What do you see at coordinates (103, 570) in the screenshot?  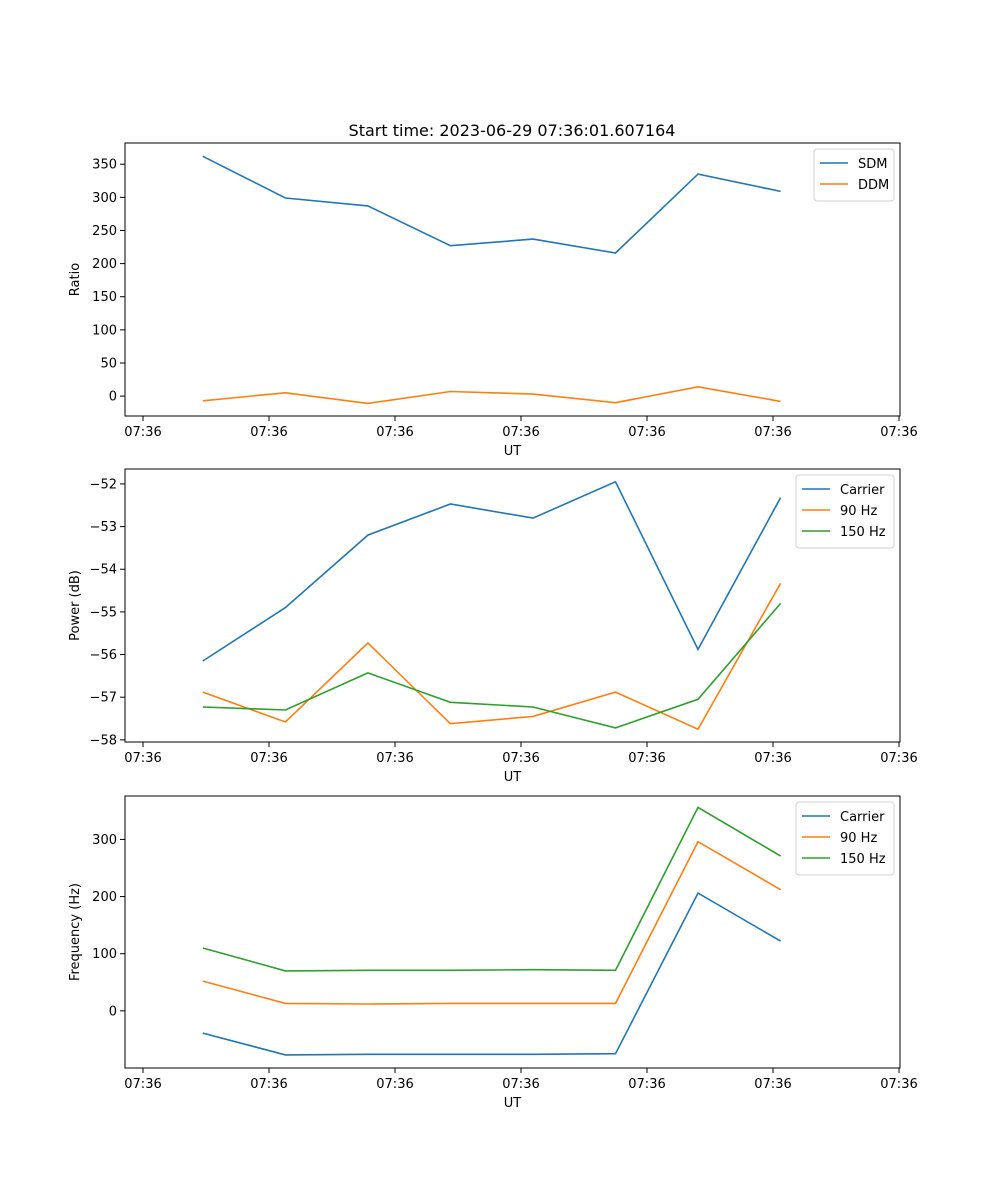 I see `y-tick-label: −54` at bounding box center [103, 570].